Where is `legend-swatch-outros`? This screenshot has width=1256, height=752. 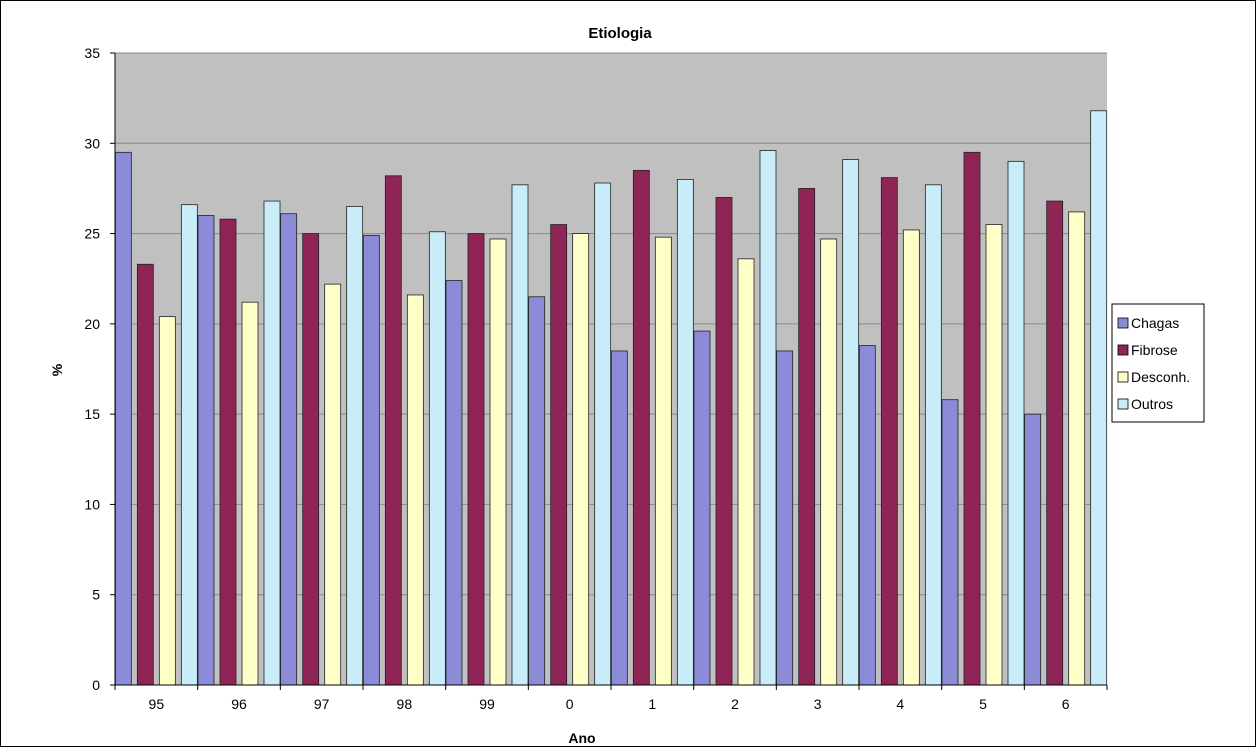 legend-swatch-outros is located at coordinates (1123, 404).